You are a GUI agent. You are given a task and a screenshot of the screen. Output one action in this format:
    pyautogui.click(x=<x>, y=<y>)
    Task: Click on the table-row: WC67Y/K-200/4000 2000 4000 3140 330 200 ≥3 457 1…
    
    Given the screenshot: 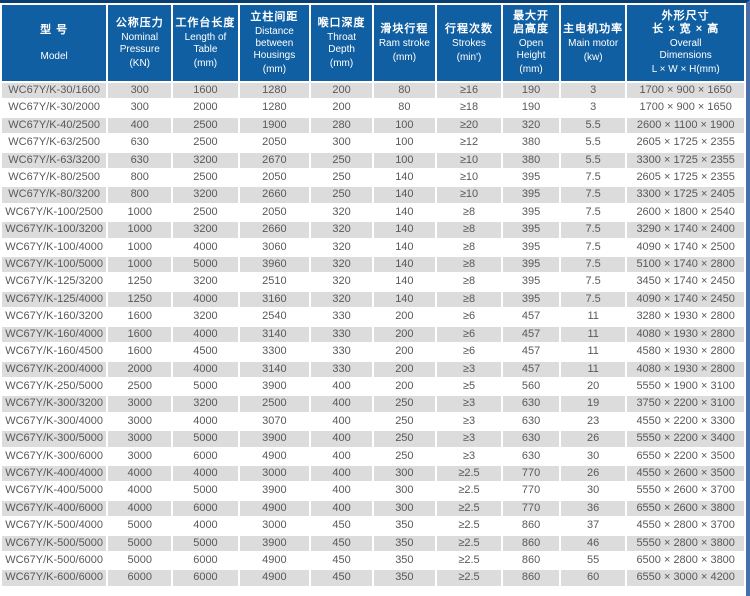 What is the action you would take?
    pyautogui.click(x=373, y=369)
    